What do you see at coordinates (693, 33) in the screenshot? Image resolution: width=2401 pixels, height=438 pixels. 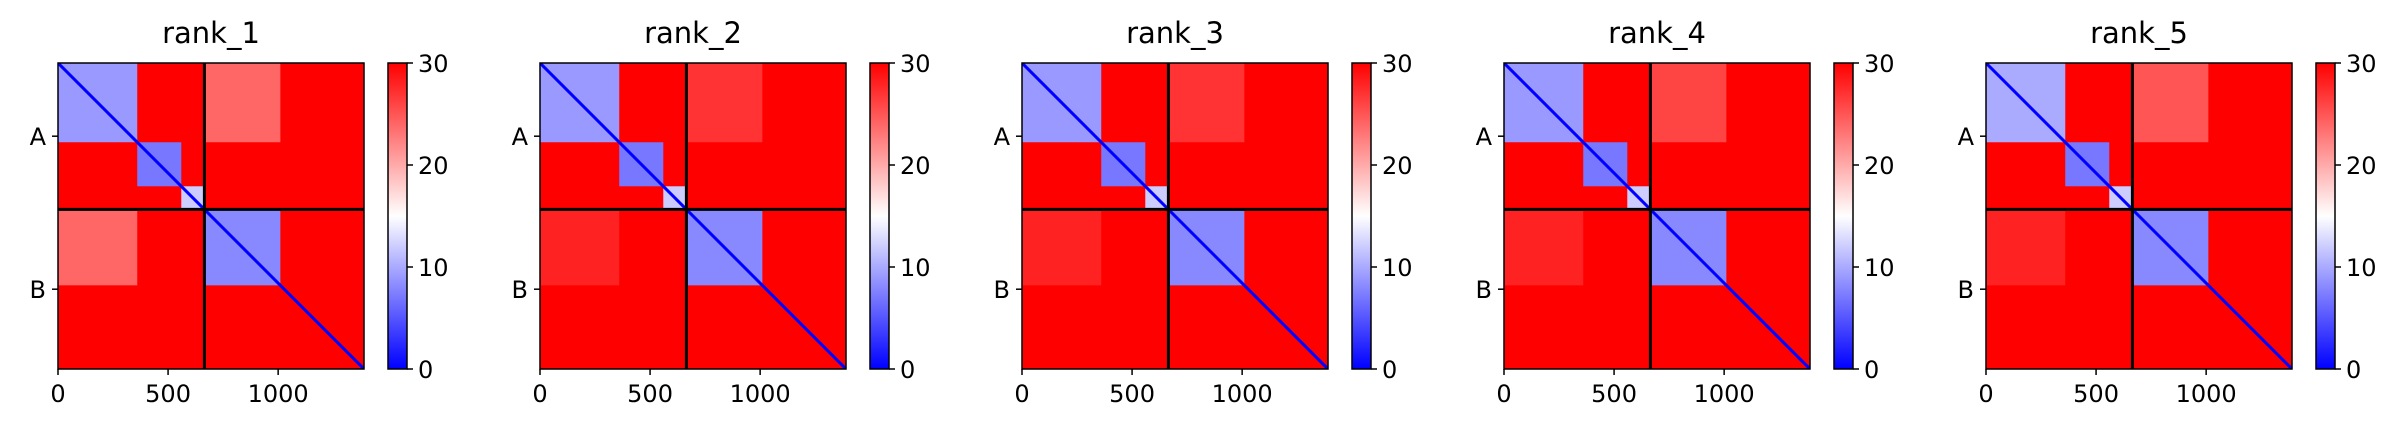 I see `panel-title: rank_2` at bounding box center [693, 33].